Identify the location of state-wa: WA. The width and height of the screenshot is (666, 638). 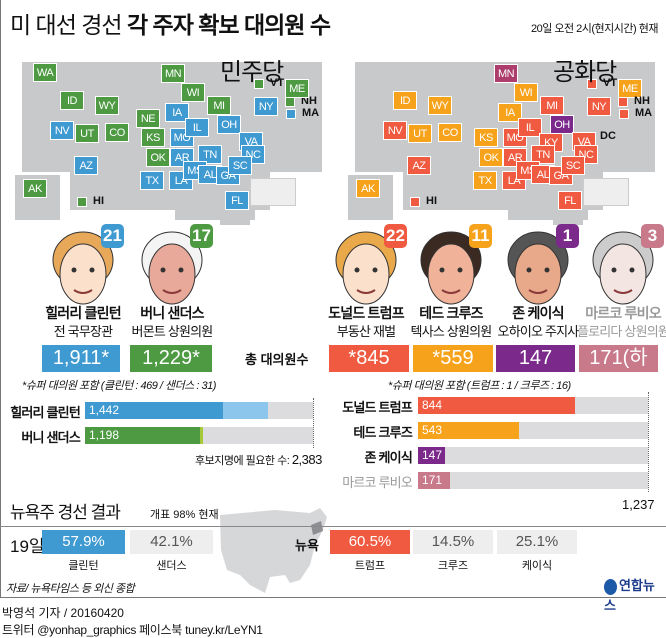
(45, 72).